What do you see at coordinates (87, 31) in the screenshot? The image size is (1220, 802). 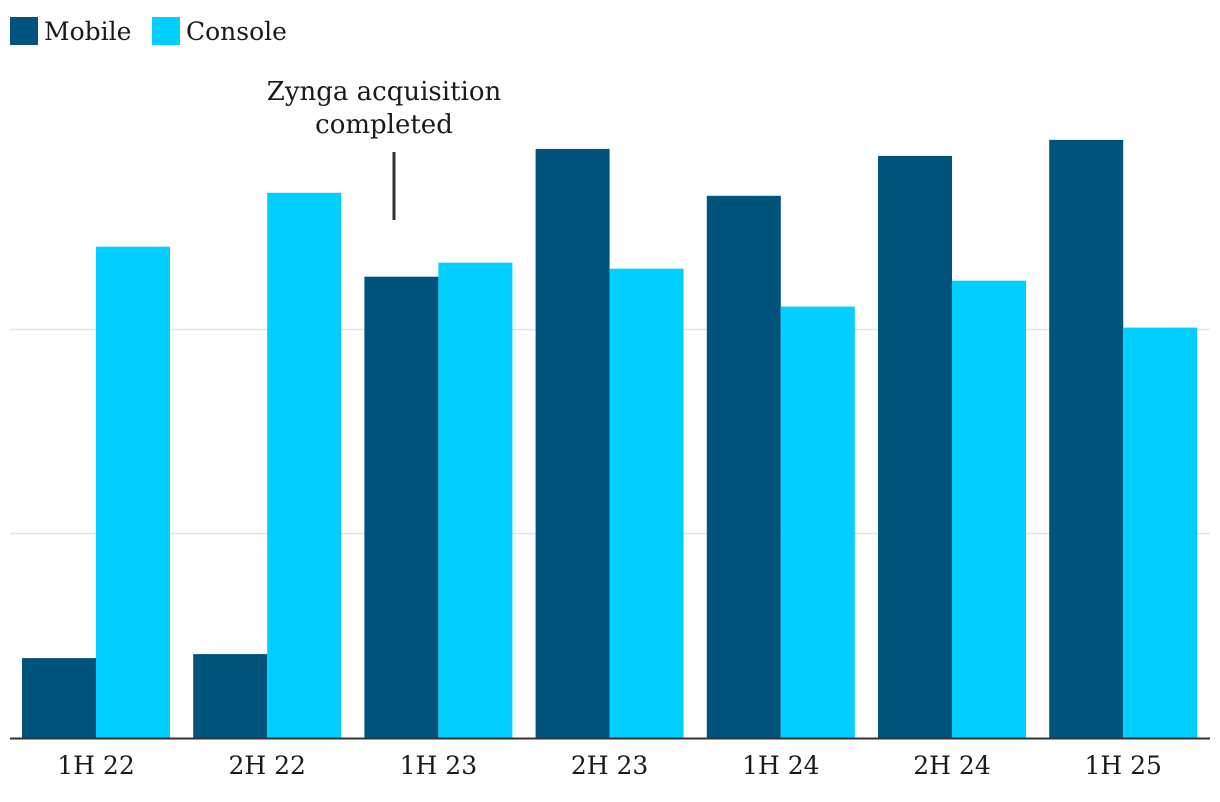 I see `legend-label-mobile: Mobile` at bounding box center [87, 31].